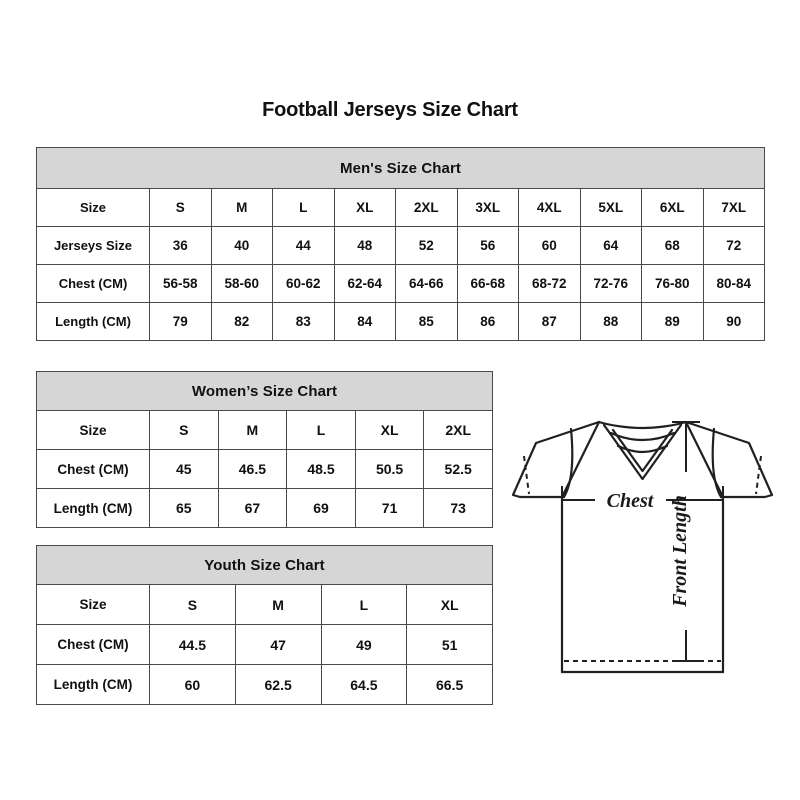 This screenshot has width=800, height=800. Describe the element at coordinates (717, 463) in the screenshot. I see `right-armhole-seam` at that location.